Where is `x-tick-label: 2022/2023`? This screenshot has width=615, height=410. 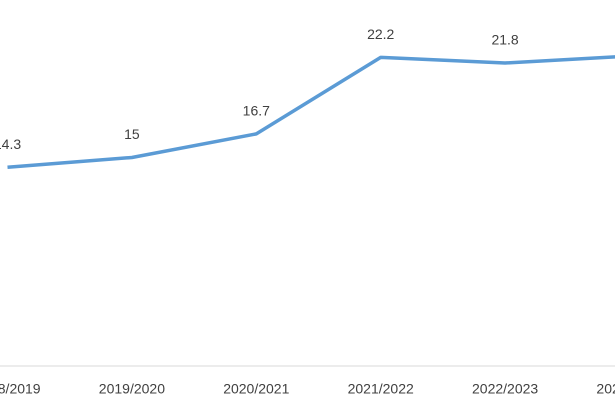
x-tick-label: 2022/2023 is located at coordinates (505, 389).